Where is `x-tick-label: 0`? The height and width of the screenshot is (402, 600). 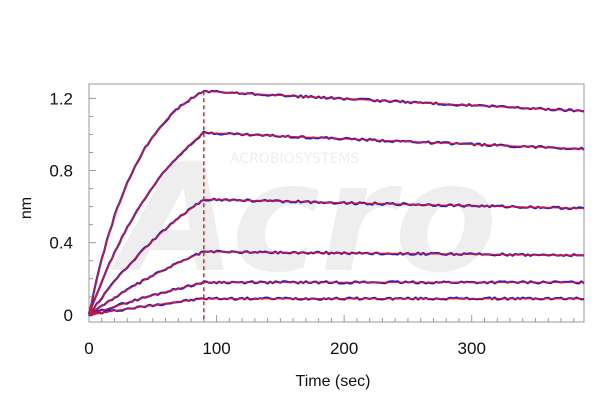
x-tick-label: 0 is located at coordinates (88, 348).